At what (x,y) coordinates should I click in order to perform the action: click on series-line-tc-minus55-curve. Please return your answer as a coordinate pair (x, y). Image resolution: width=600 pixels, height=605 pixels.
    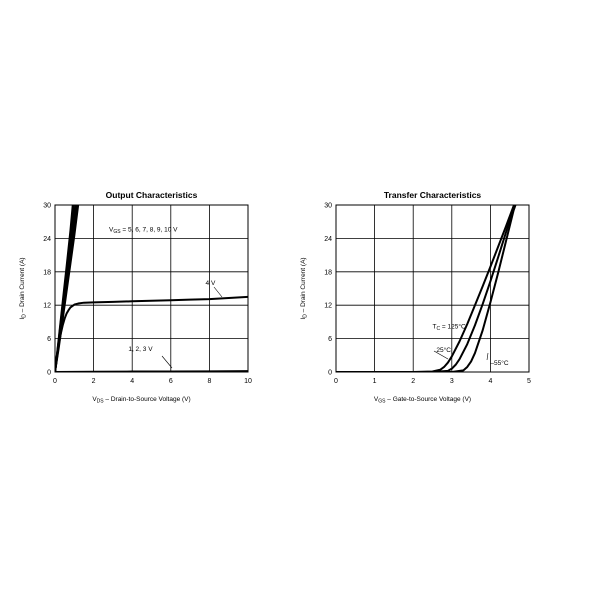
    Looking at the image, I should click on (426, 288).